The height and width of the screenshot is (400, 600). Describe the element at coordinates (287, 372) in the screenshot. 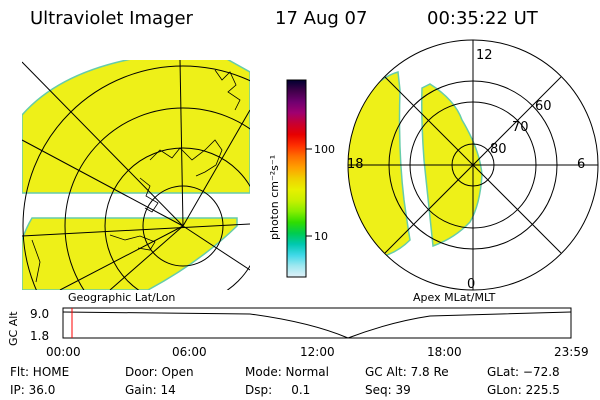

I see `status-mode: Mode: Normal` at that location.